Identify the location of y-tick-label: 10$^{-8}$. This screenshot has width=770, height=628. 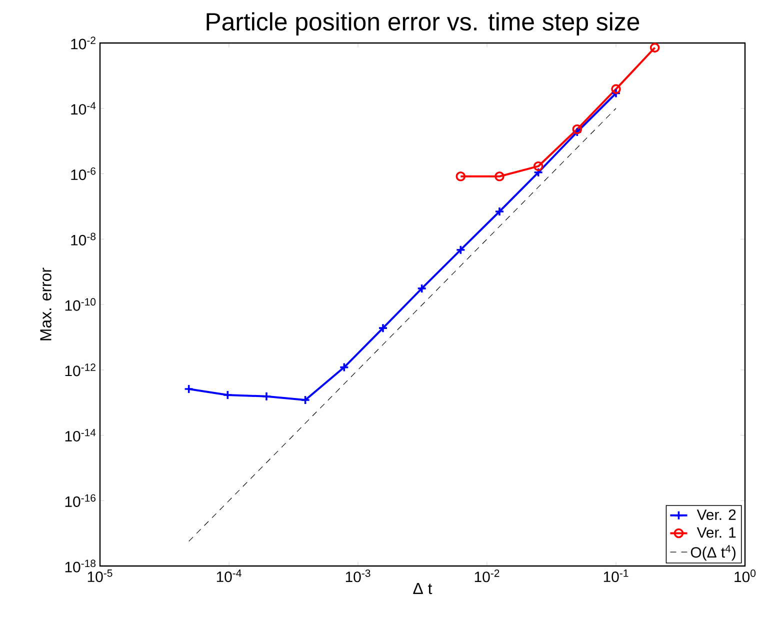
(83, 239).